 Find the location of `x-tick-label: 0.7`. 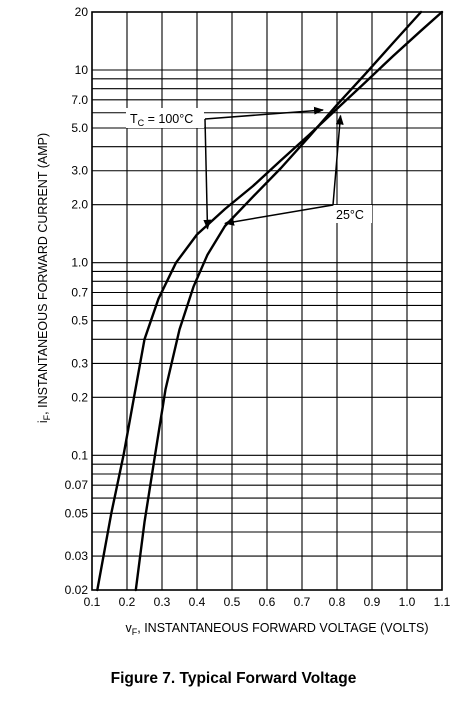

x-tick-label: 0.7 is located at coordinates (302, 602).